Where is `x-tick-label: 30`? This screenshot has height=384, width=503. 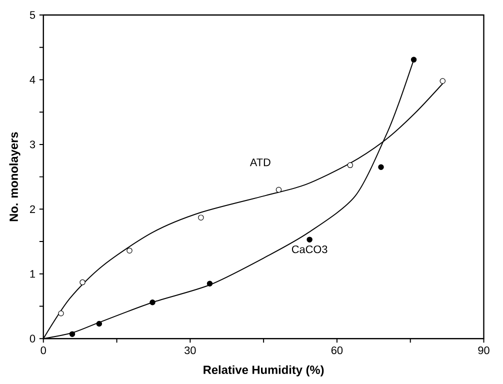
x-tick-label: 30 is located at coordinates (190, 350).